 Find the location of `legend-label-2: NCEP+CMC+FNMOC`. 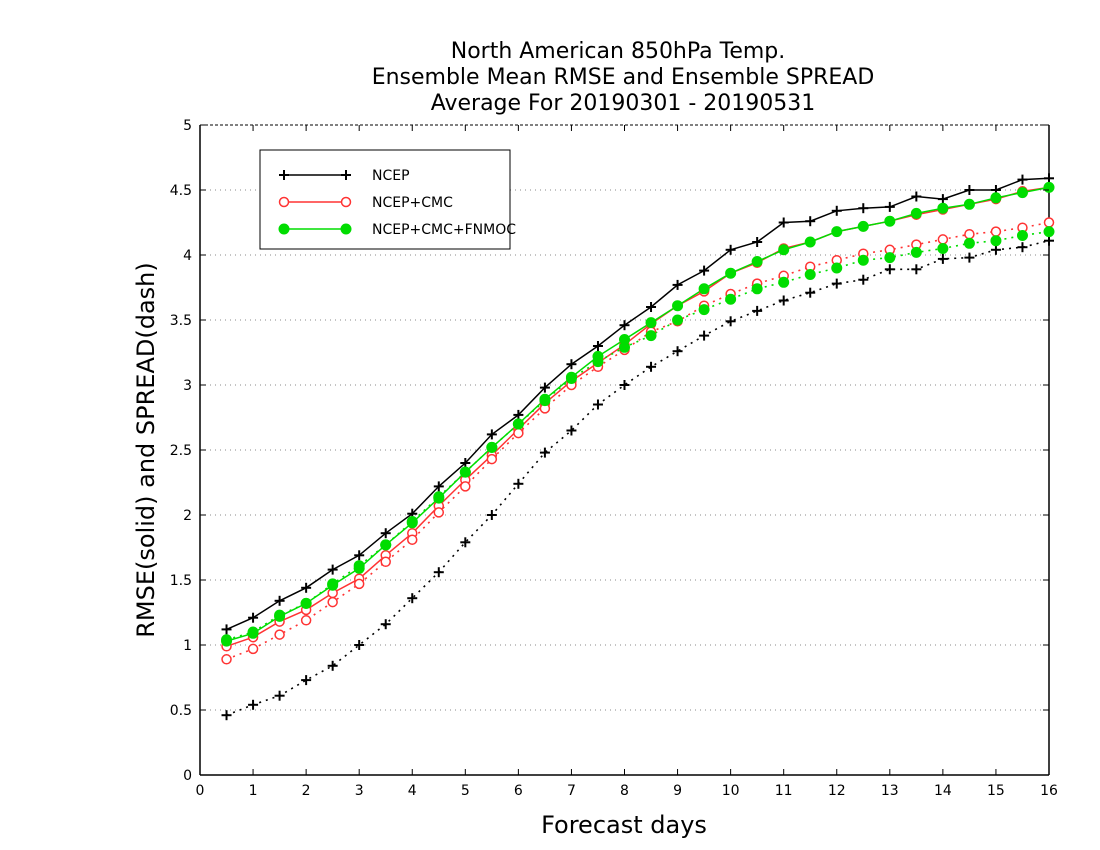

legend-label-2: NCEP+CMC+FNMOC is located at coordinates (444, 230).